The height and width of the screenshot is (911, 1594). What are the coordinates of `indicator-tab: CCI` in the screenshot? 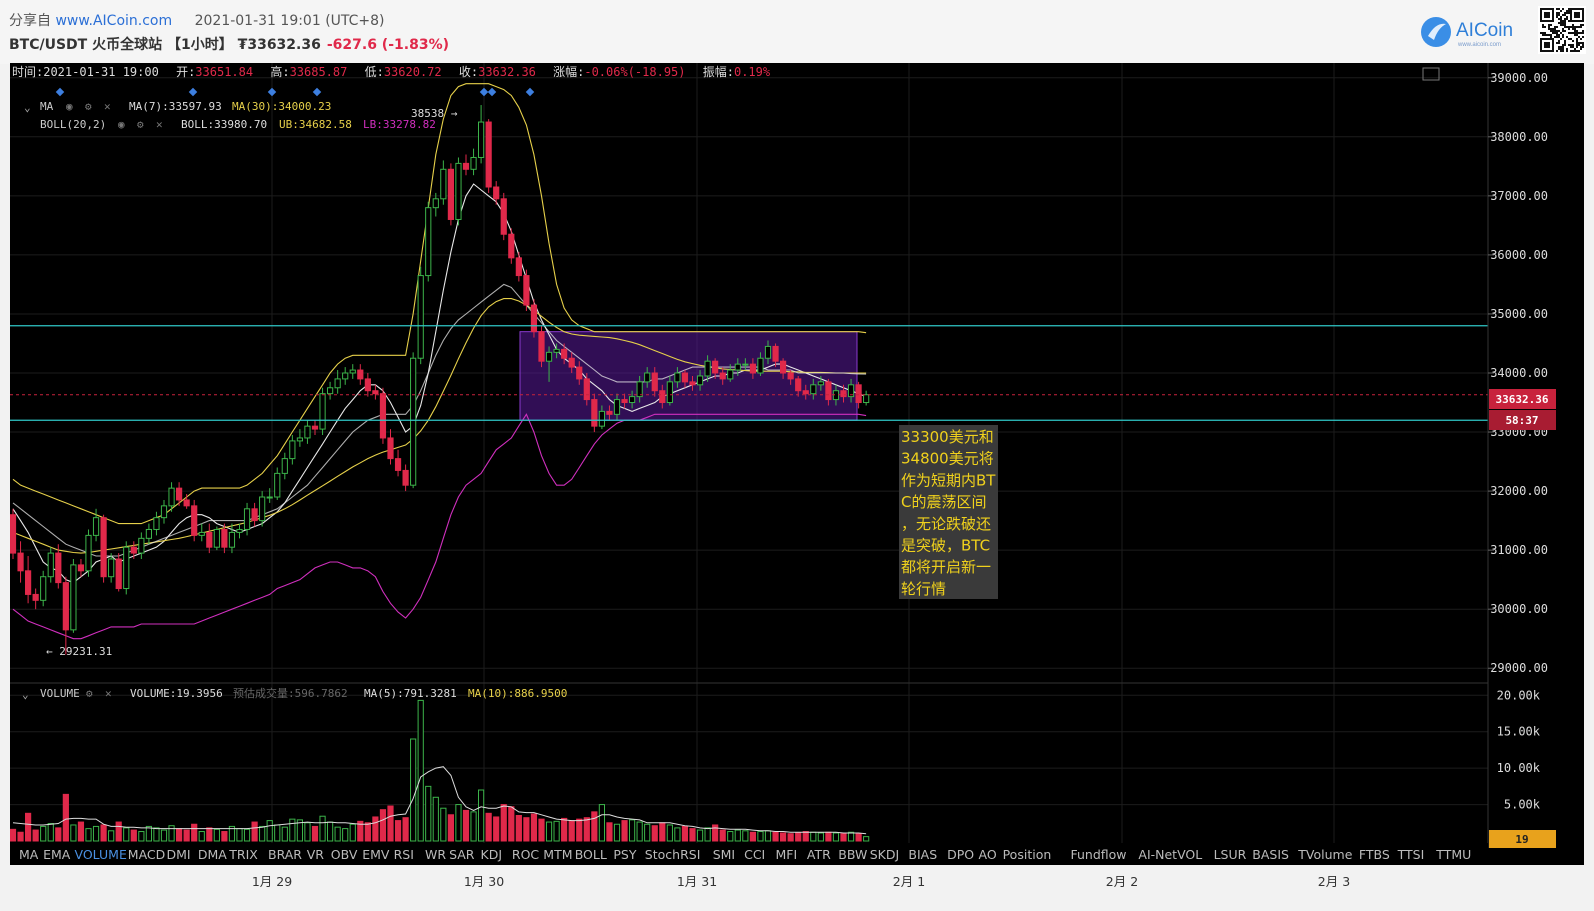 It's located at (754, 854).